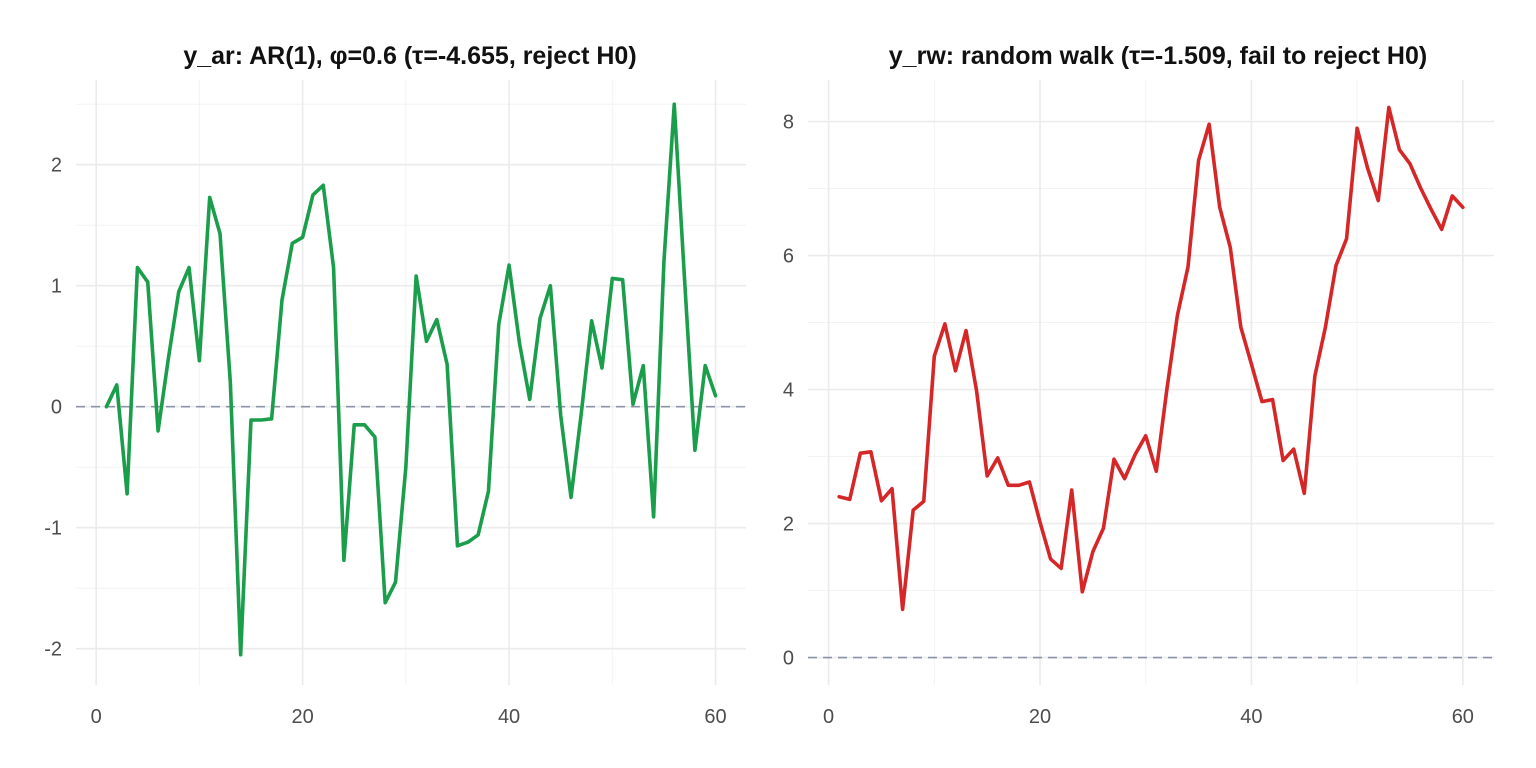  Describe the element at coordinates (56, 287) in the screenshot. I see `y-tick-label: 1` at that location.